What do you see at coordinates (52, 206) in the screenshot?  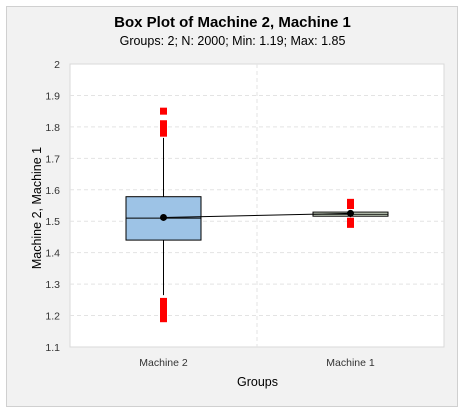 I see `y-axis-ticks: 1.1 1.2 1.3 1.4 1.5 1.6 1.7 1.8 1.9 2` at bounding box center [52, 206].